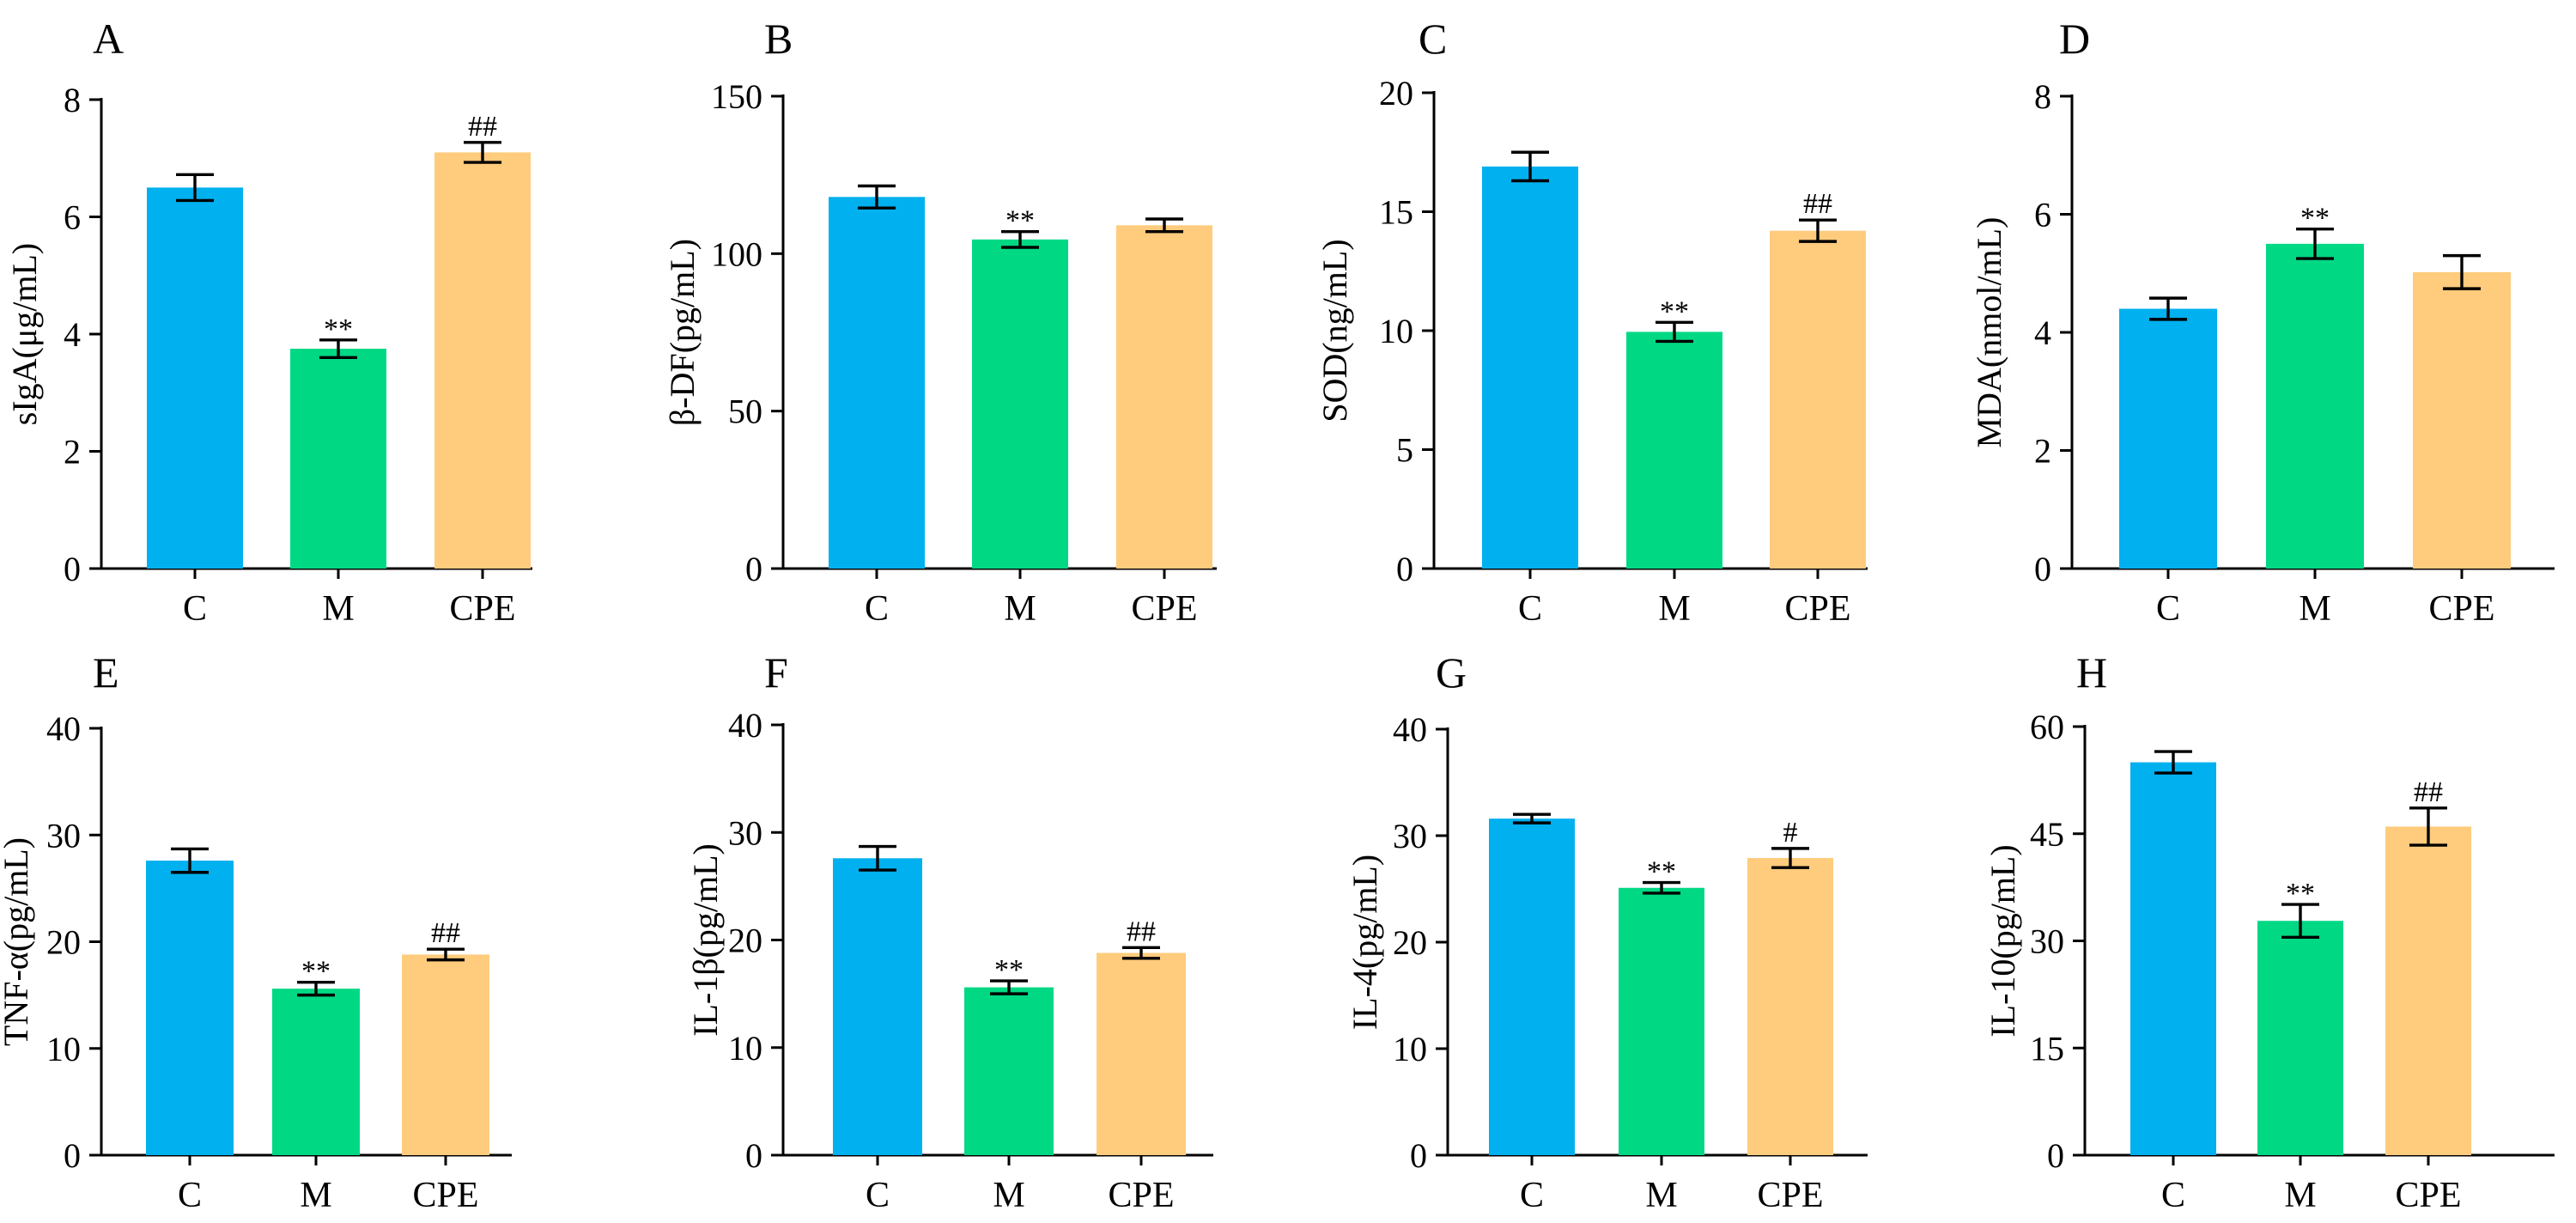 The width and height of the screenshot is (2576, 1223). Describe the element at coordinates (2091, 672) in the screenshot. I see `panel-letter: H` at that location.